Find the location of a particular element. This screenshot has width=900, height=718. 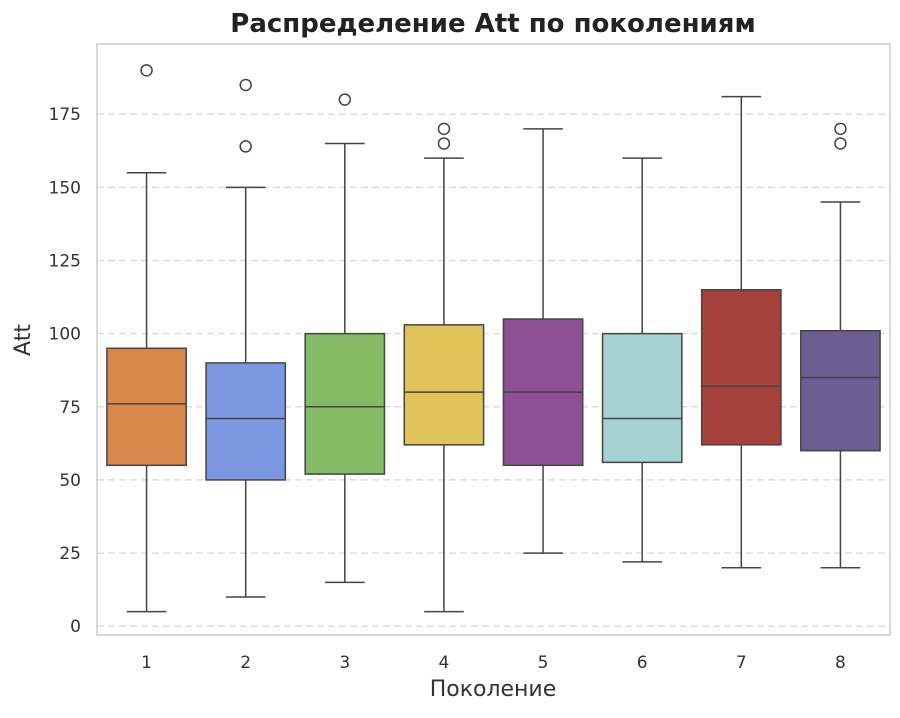

x-tick-label: 7 is located at coordinates (741, 663).